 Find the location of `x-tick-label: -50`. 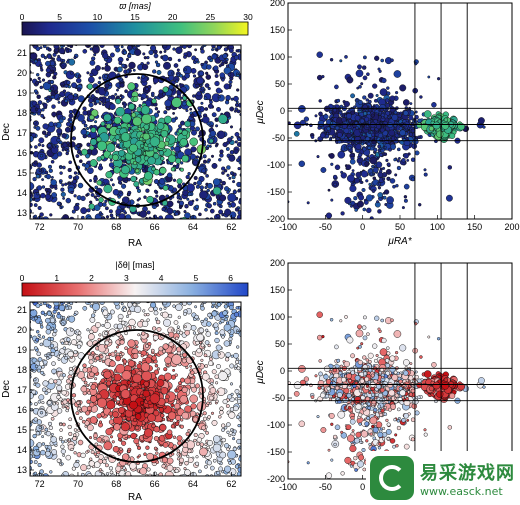

x-tick-label: -50 is located at coordinates (325, 227).